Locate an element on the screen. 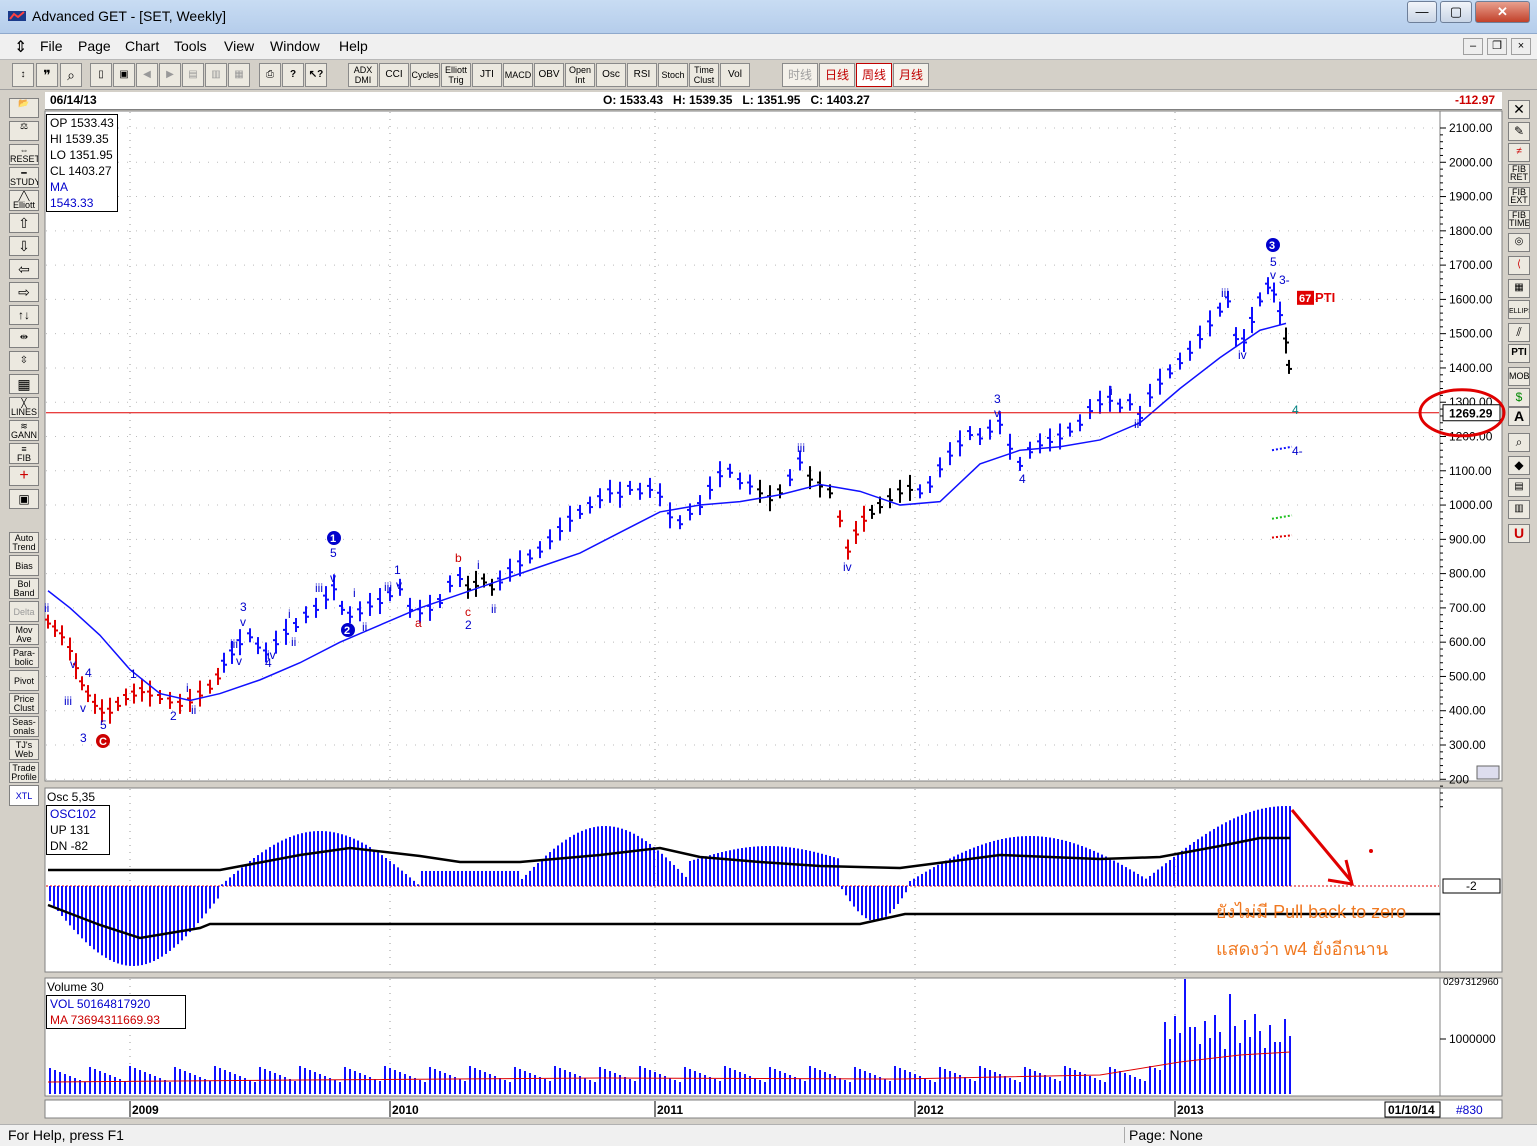 The height and width of the screenshot is (1146, 1537). fib-time-tool: FIB TIME is located at coordinates (1519, 219).